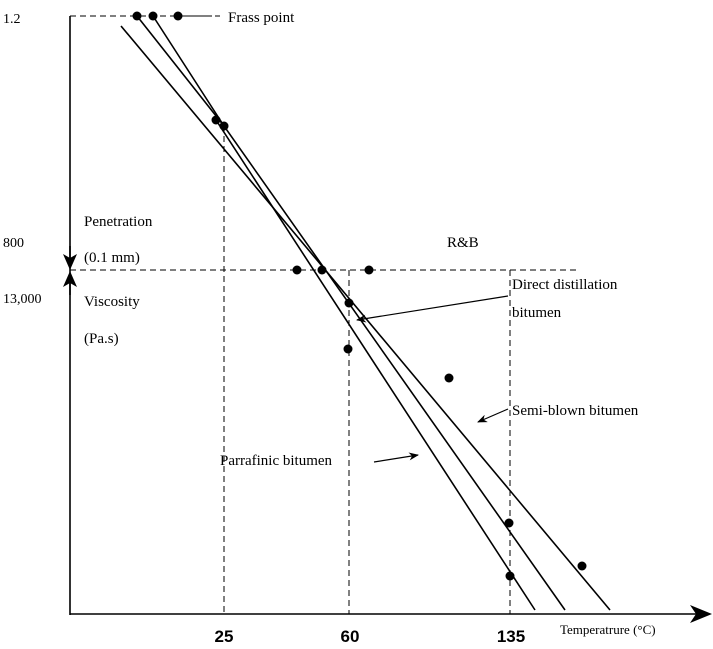 Image resolution: width=713 pixels, height=649 pixels. I want to click on x-tick-25: 25, so click(224, 636).